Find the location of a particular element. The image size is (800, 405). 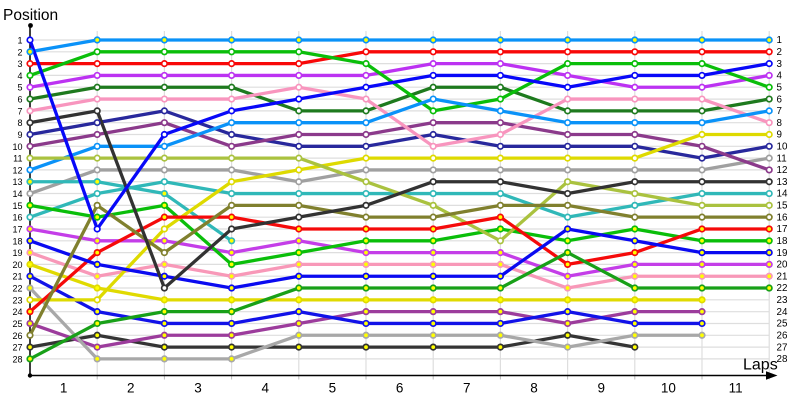

svg-text: Position is located at coordinates (30, 15).